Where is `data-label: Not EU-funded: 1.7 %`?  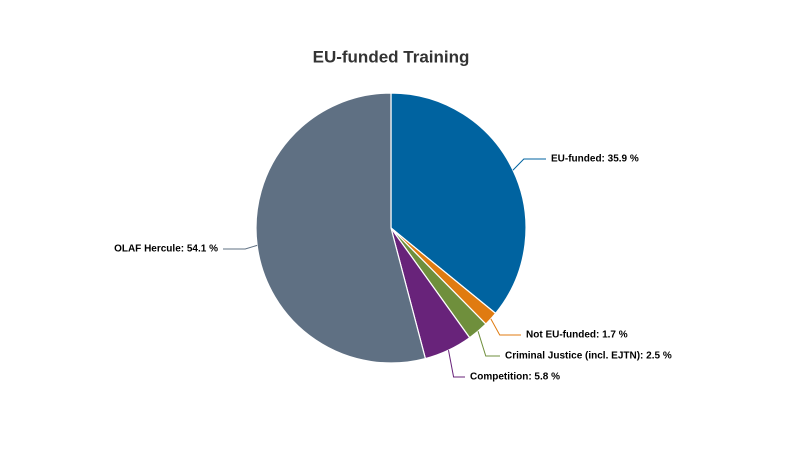 data-label: Not EU-funded: 1.7 % is located at coordinates (577, 335).